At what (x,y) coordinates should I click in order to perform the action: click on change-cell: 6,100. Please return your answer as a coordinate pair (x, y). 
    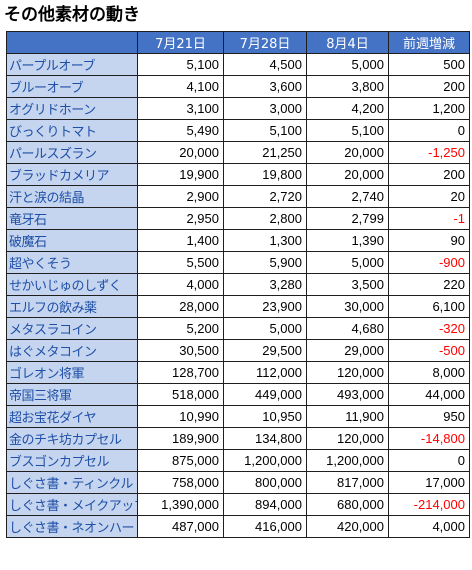
    Looking at the image, I should click on (429, 306).